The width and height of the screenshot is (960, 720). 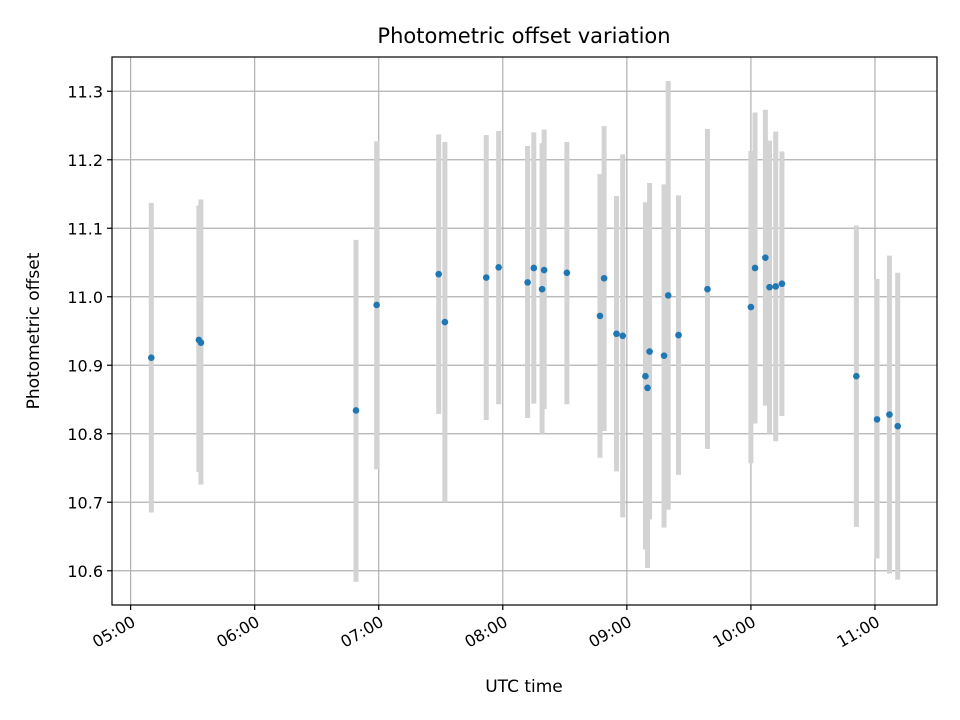 I want to click on y-tick-label: 11.1, so click(x=85, y=228).